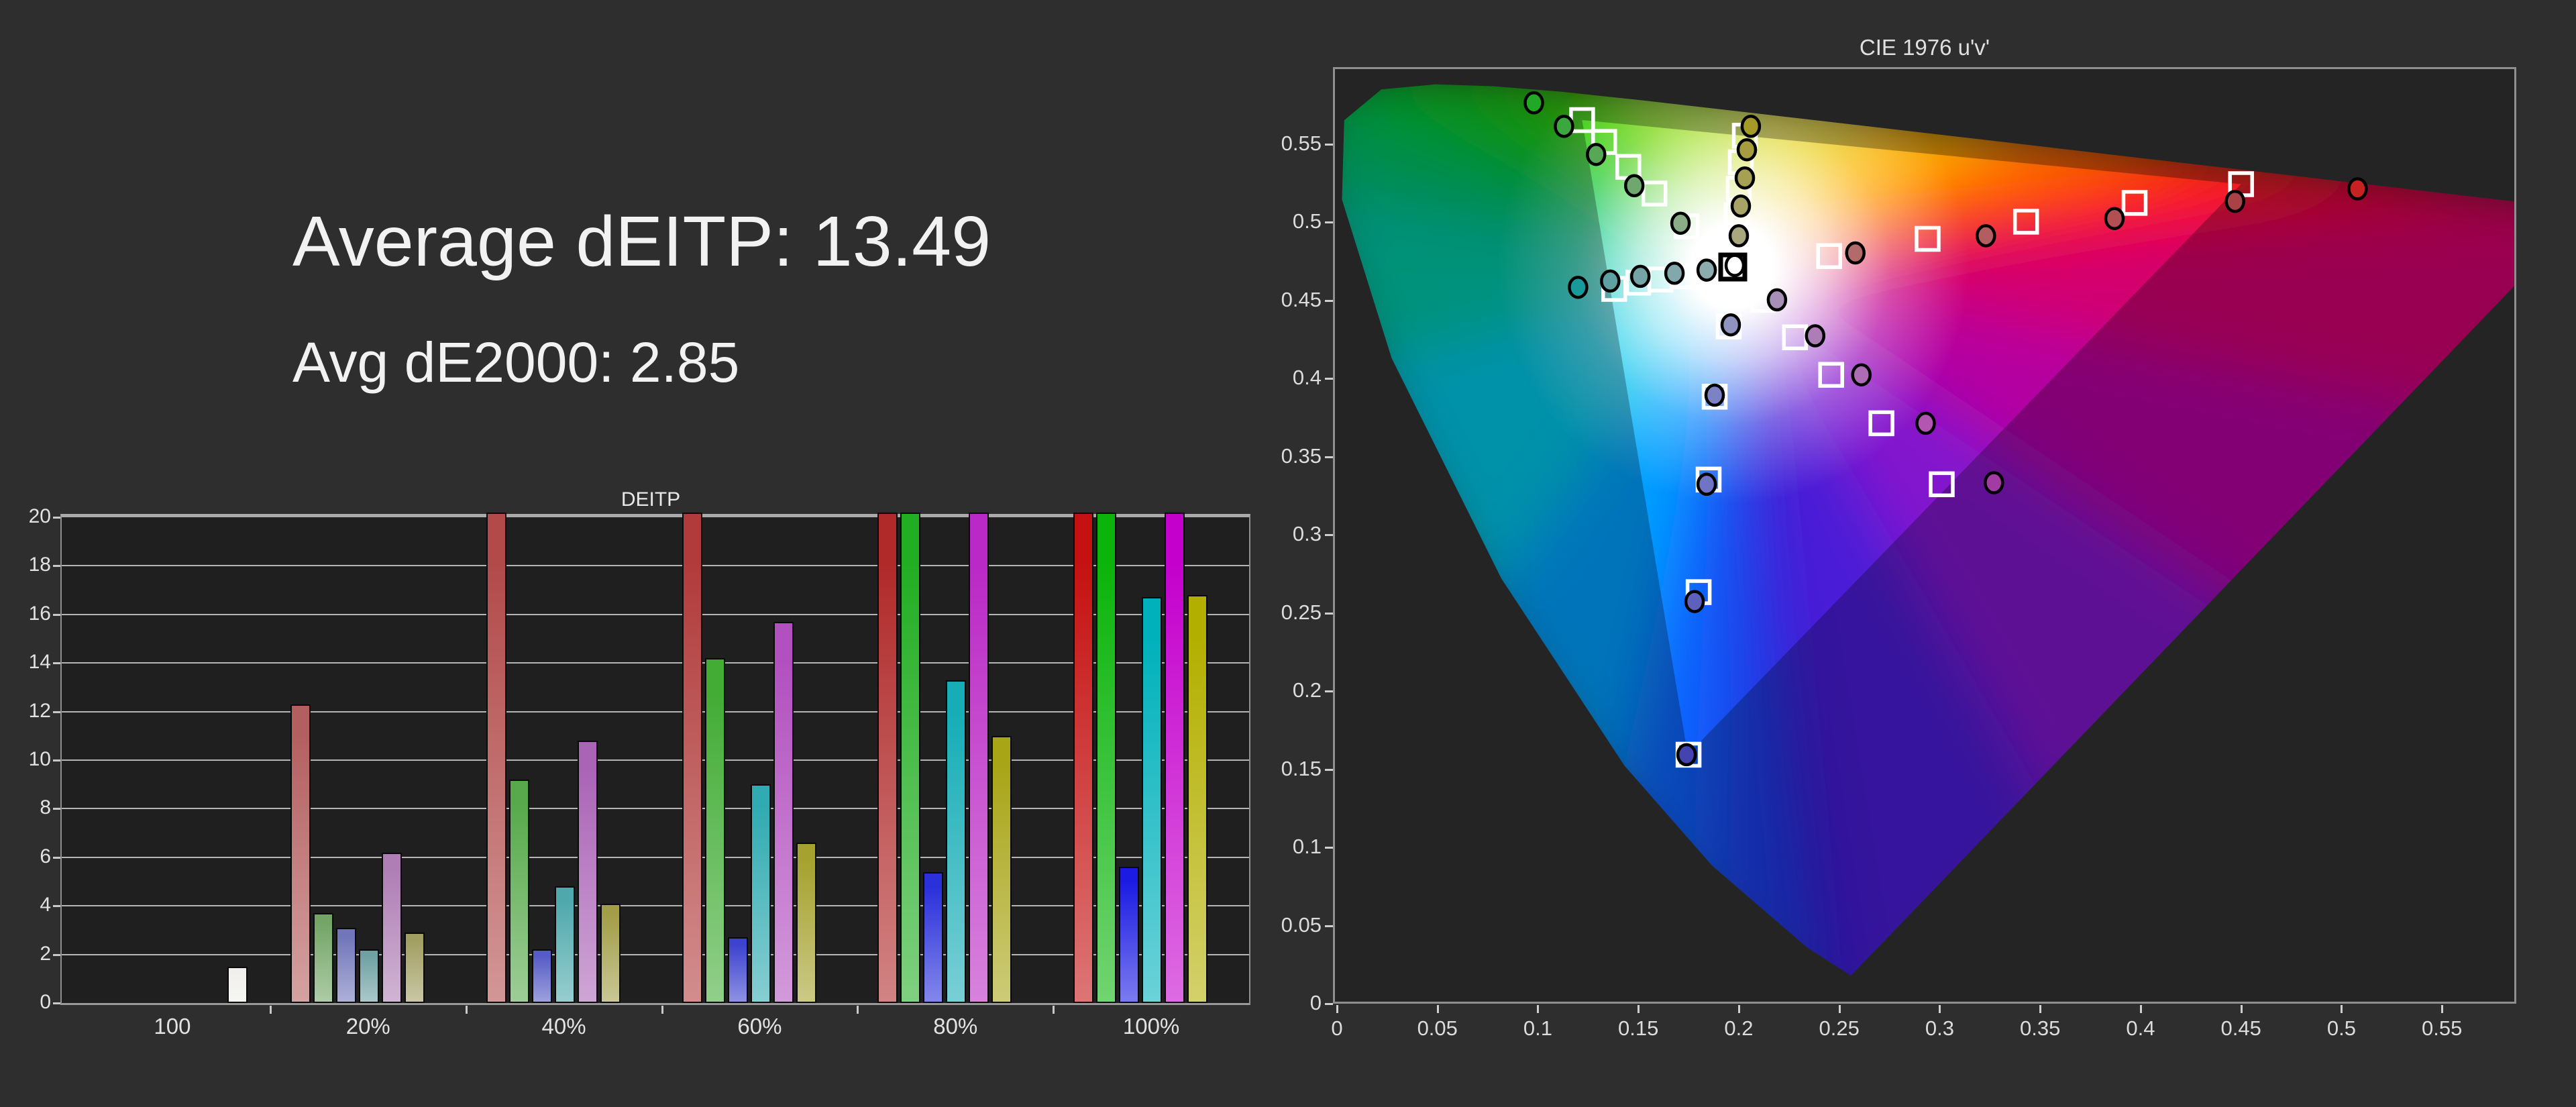 The width and height of the screenshot is (2576, 1107). Describe the element at coordinates (2357, 189) in the screenshot. I see `measured-circle-red` at that location.